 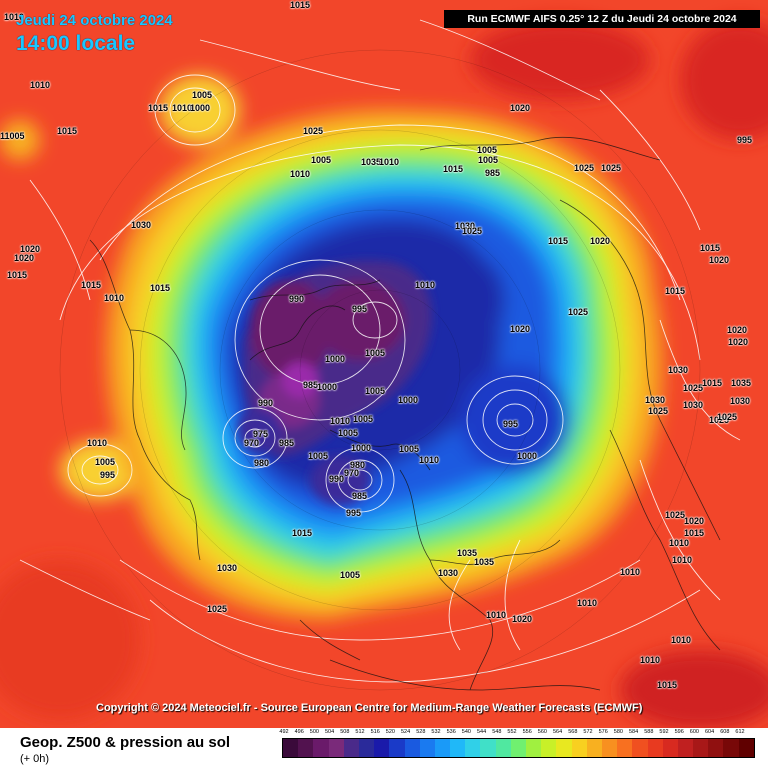 What do you see at coordinates (527, 732) in the screenshot?
I see `scale-label: 556` at bounding box center [527, 732].